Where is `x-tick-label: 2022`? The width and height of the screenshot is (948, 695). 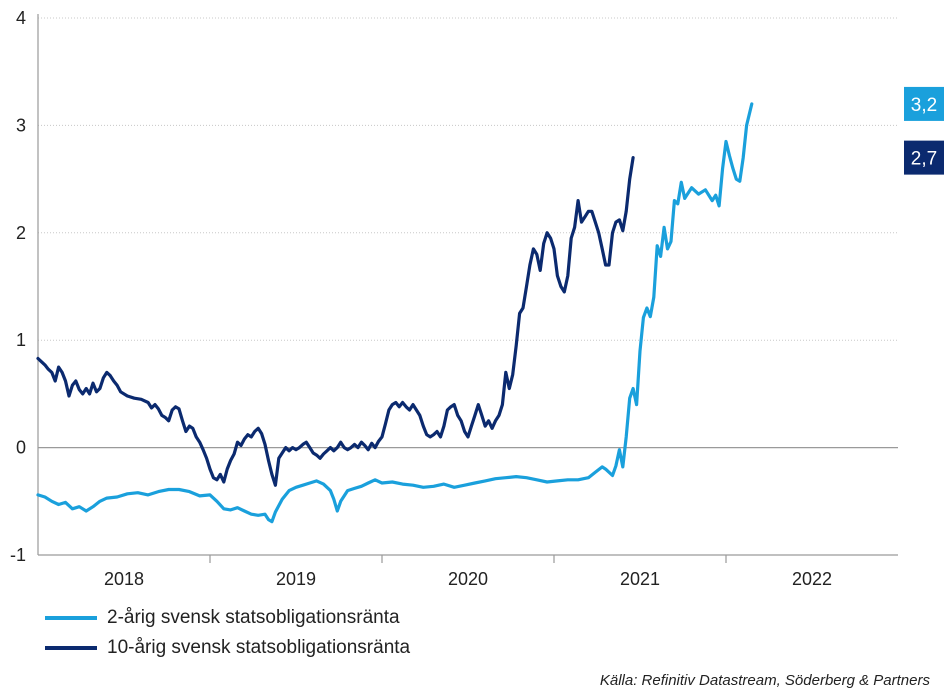 x-tick-label: 2022 is located at coordinates (812, 579).